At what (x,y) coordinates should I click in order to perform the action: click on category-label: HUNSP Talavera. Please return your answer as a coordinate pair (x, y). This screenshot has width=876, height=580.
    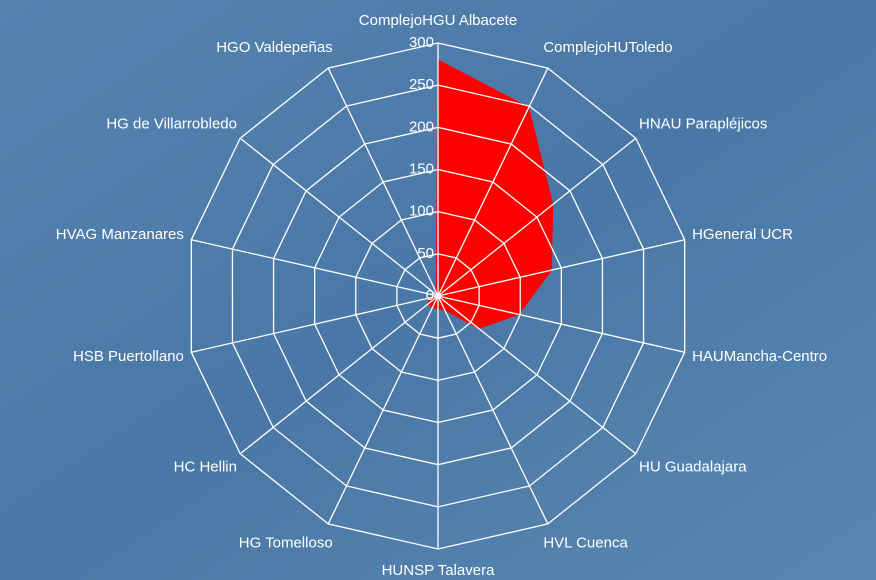
    Looking at the image, I should click on (438, 570).